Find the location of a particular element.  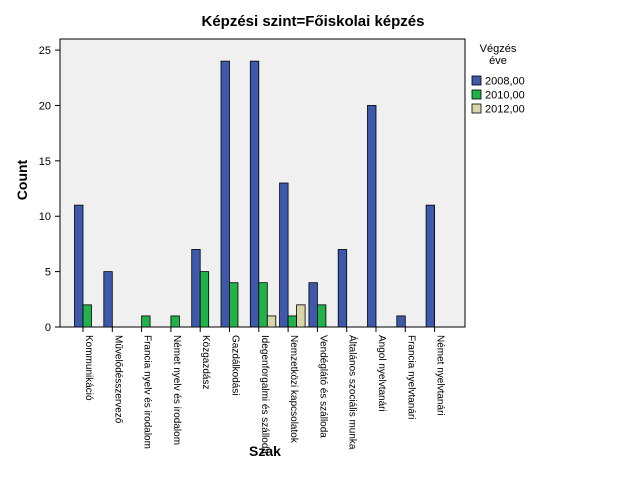

y-tick-label: 10 is located at coordinates (45, 217).